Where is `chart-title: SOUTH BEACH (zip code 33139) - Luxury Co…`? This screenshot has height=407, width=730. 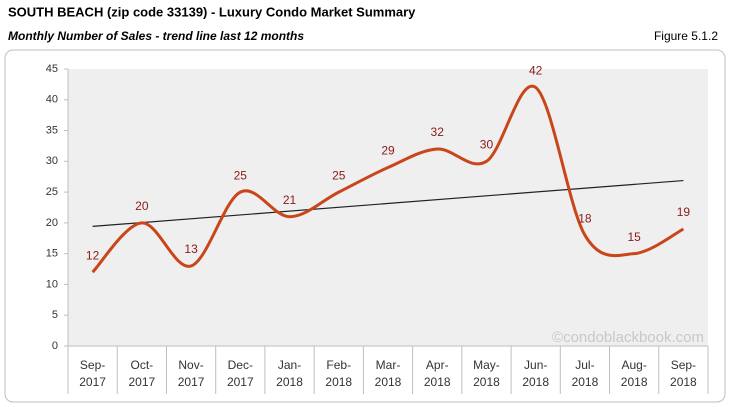
chart-title: SOUTH BEACH (zip code 33139) - Luxury Co… is located at coordinates (212, 11).